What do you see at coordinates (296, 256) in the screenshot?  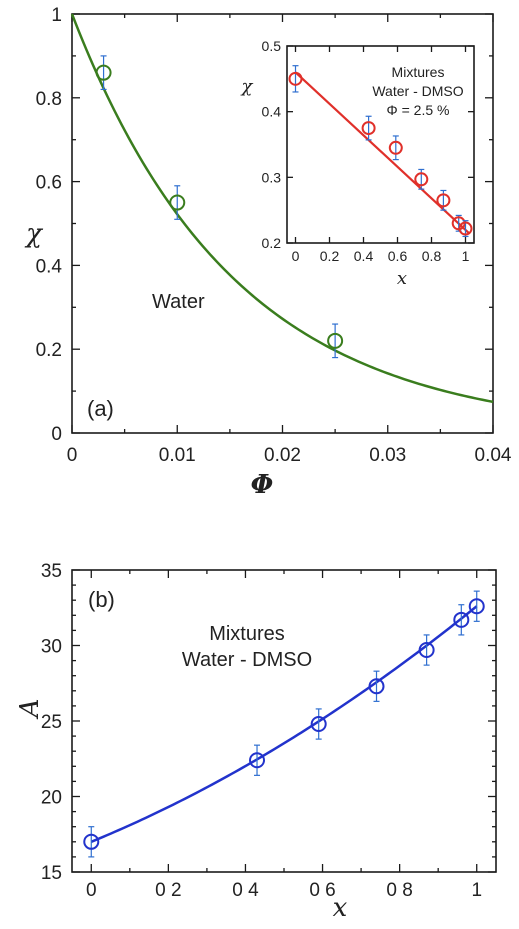 I see `inset-x-tick-label: 0` at bounding box center [296, 256].